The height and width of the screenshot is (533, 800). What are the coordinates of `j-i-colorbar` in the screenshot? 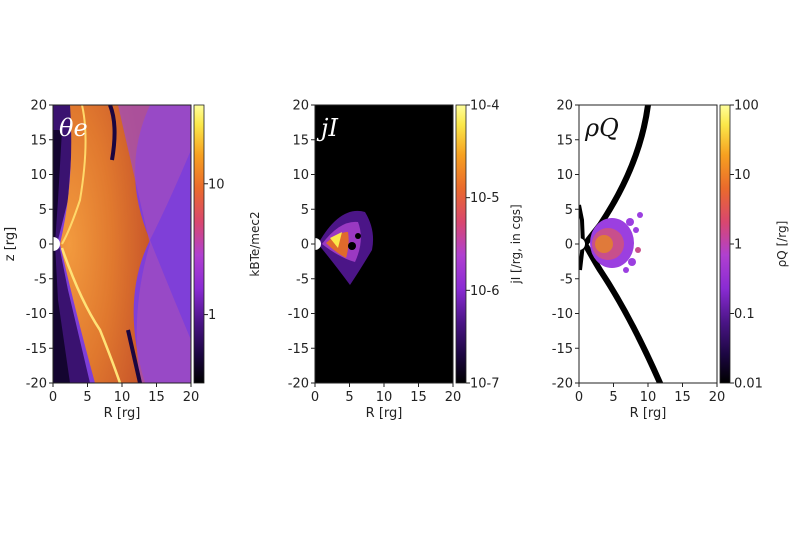 It's located at (461, 244).